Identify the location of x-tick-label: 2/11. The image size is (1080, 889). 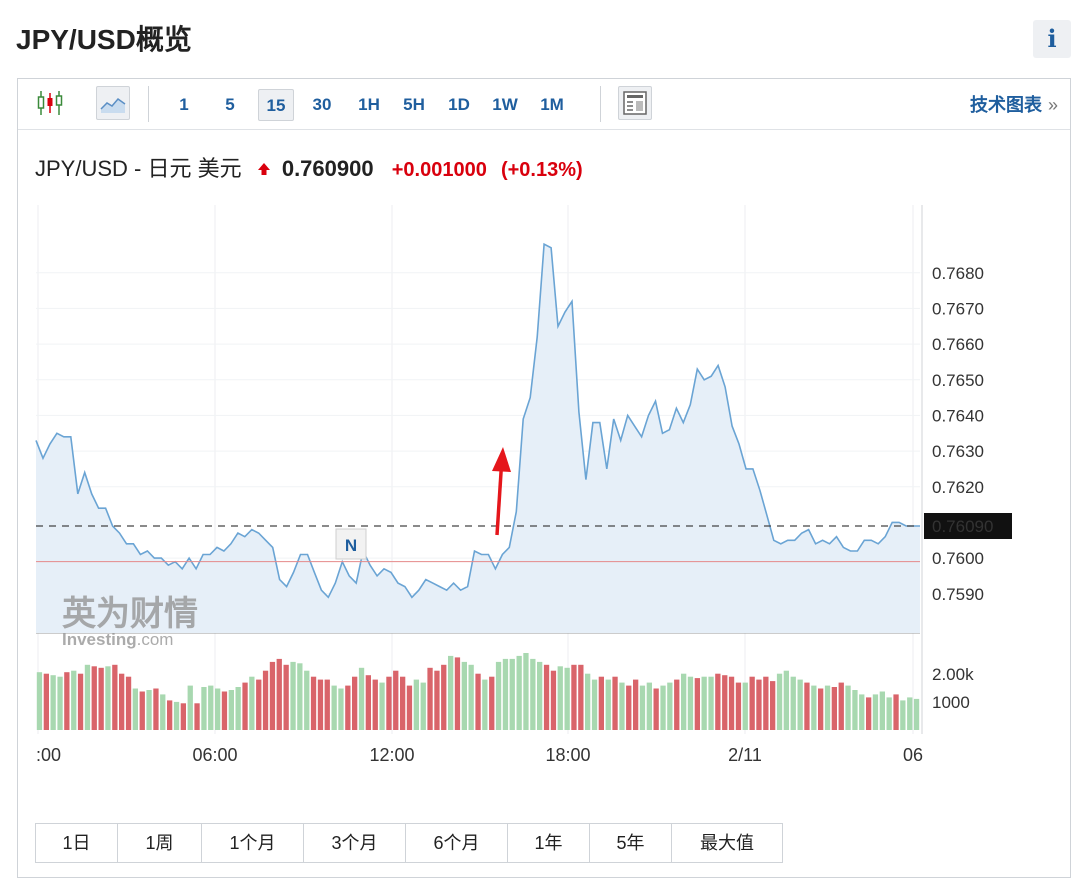
(745, 755).